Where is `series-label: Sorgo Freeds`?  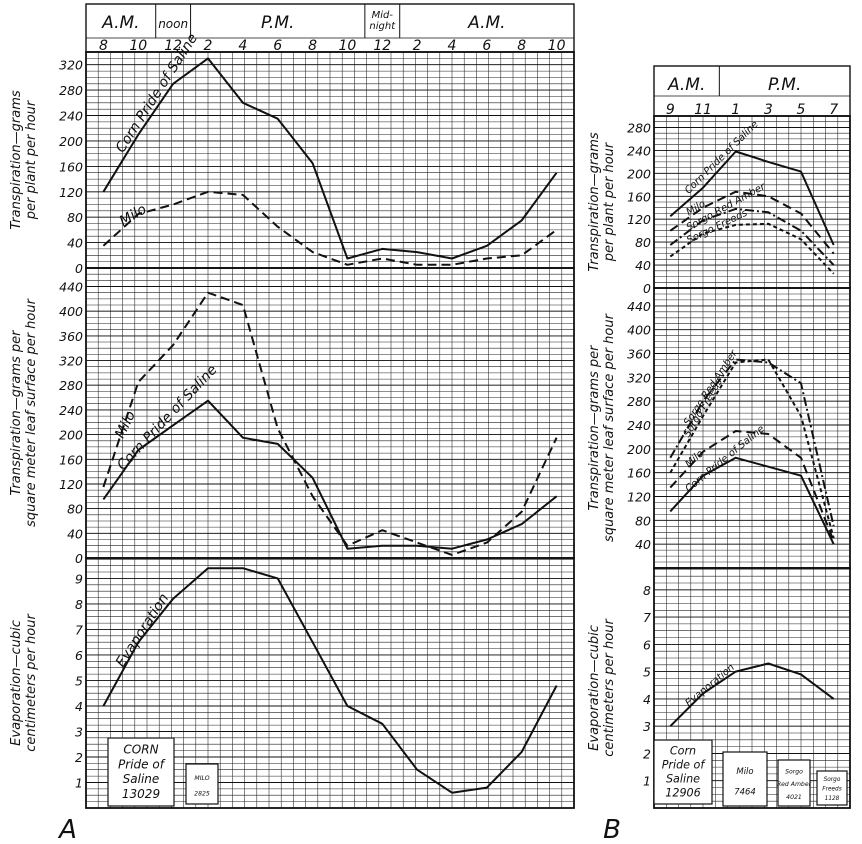
series-label: Sorgo Freeds is located at coordinates (703, 408).